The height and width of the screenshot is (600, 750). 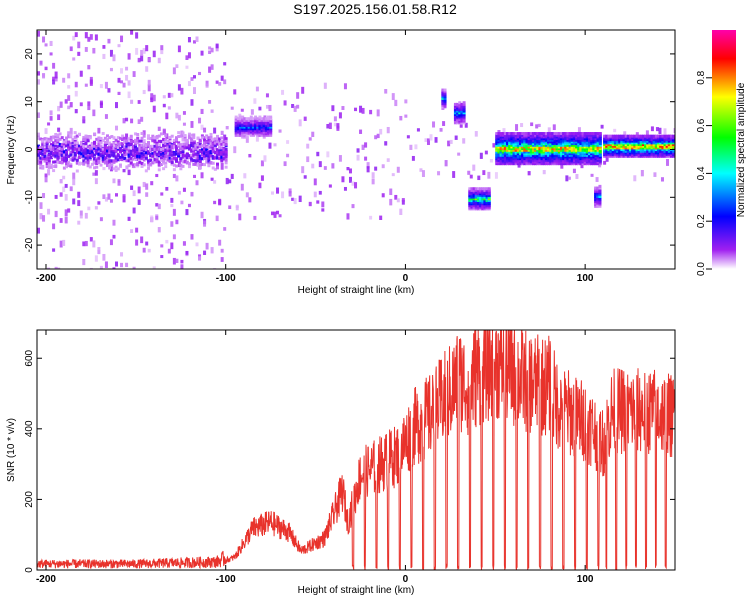 I want to click on colorbar-tick-label: 0.0, so click(x=701, y=269).